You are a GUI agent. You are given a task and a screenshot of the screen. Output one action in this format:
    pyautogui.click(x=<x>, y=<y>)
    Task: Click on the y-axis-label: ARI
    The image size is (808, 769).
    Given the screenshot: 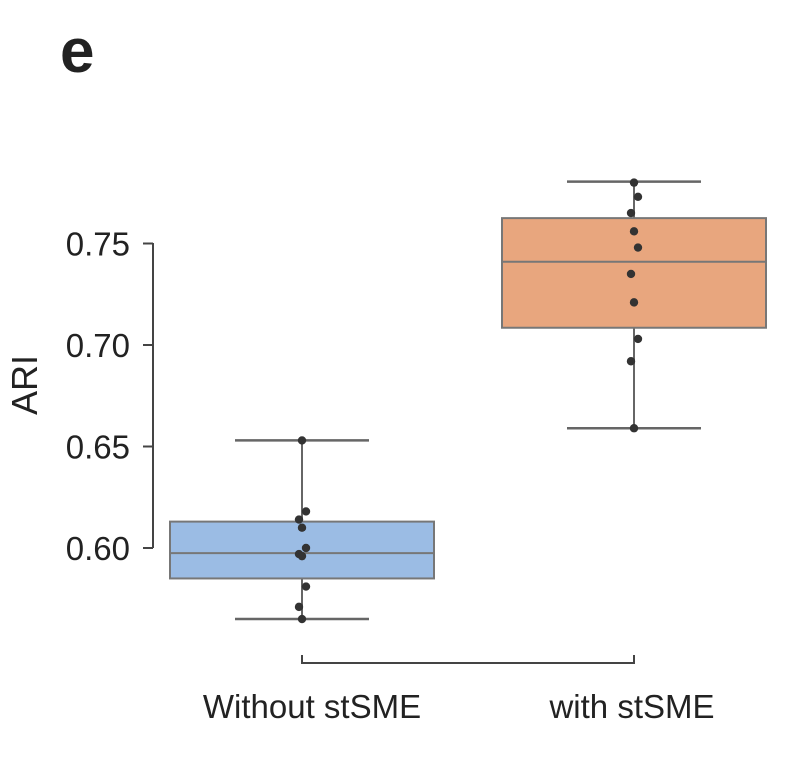 What is the action you would take?
    pyautogui.click(x=24, y=385)
    